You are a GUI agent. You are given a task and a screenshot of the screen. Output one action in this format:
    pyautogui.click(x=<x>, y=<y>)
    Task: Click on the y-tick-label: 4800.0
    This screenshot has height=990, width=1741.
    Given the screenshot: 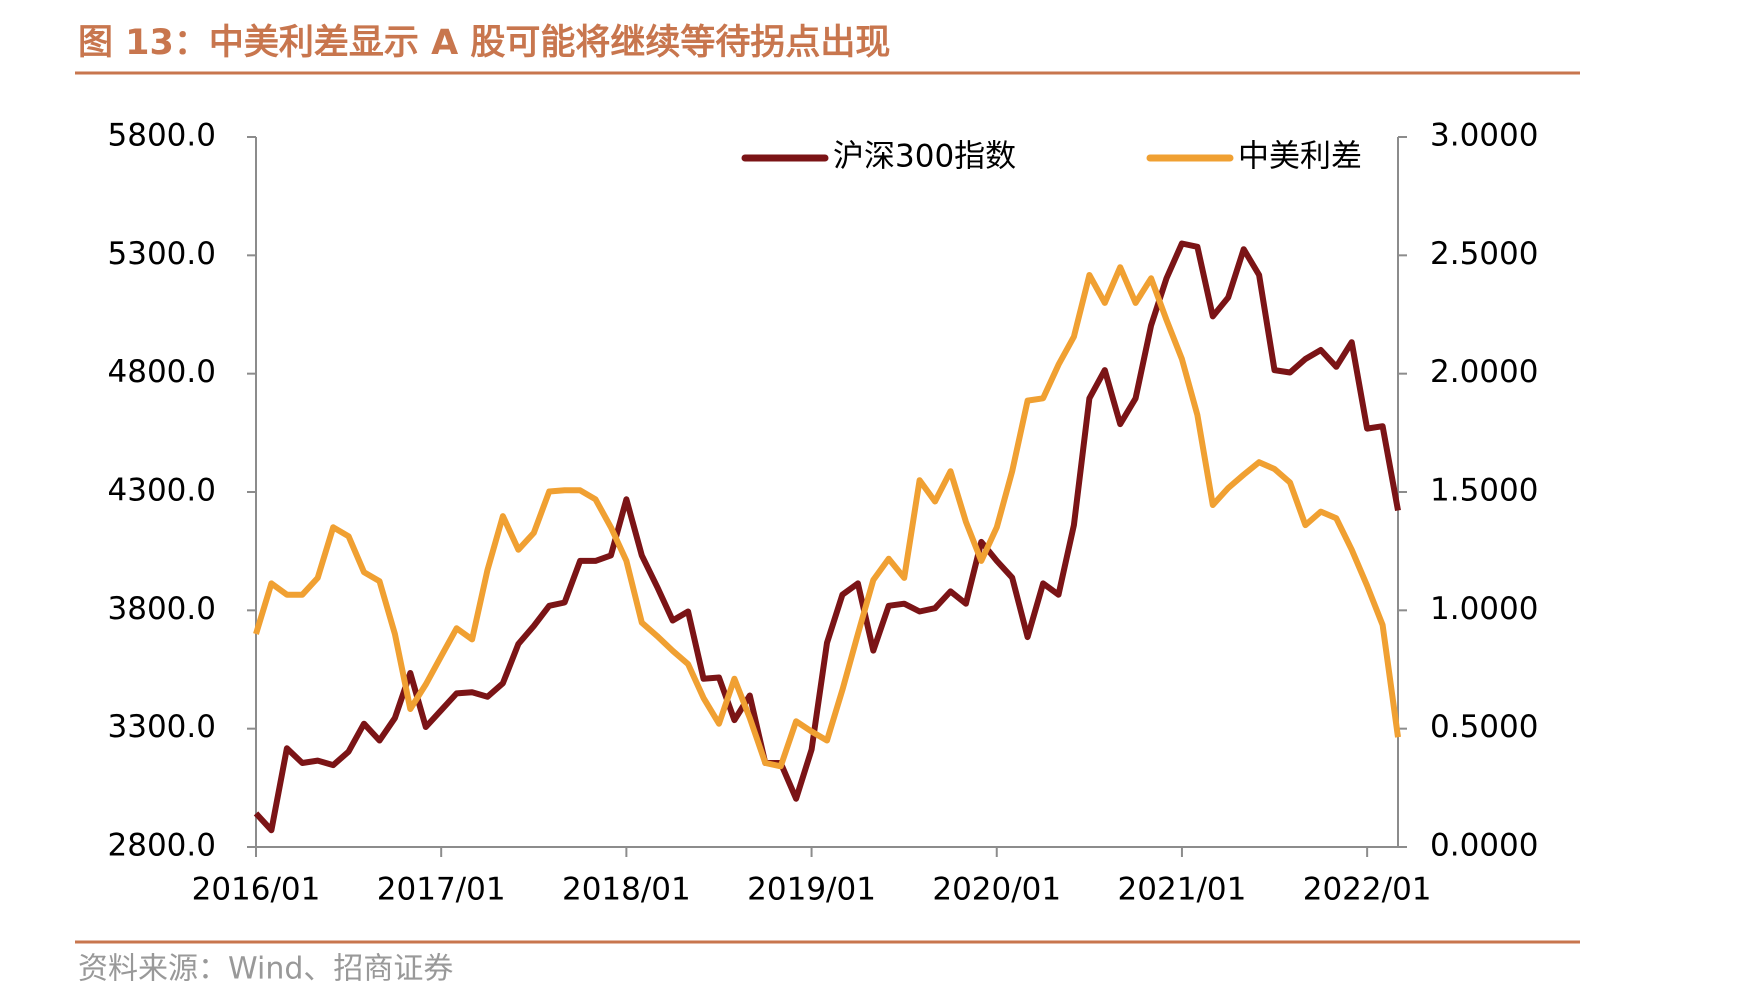 What is the action you would take?
    pyautogui.click(x=162, y=372)
    